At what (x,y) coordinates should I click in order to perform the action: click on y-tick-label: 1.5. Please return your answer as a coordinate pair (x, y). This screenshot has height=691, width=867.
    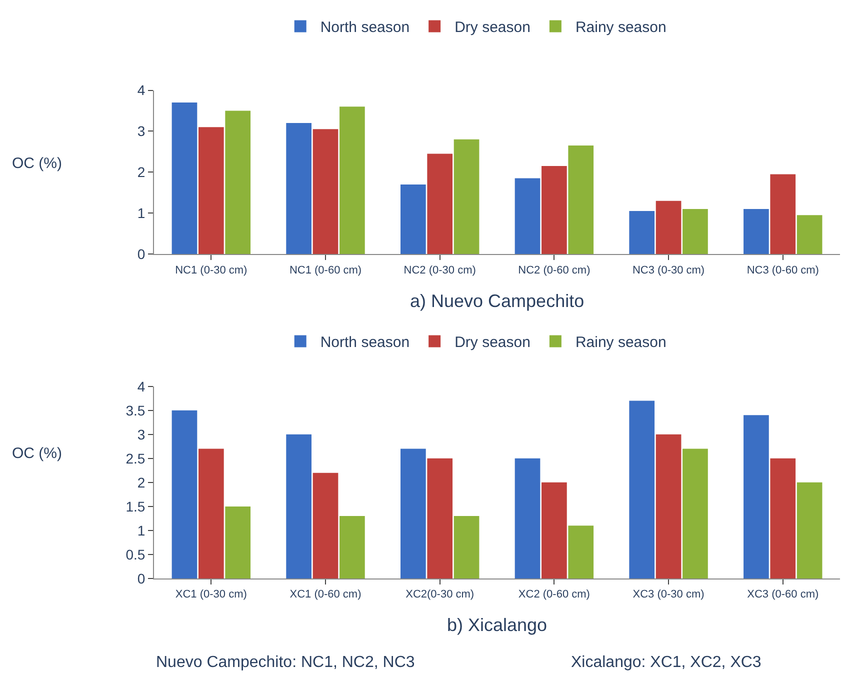
    Looking at the image, I should click on (136, 506).